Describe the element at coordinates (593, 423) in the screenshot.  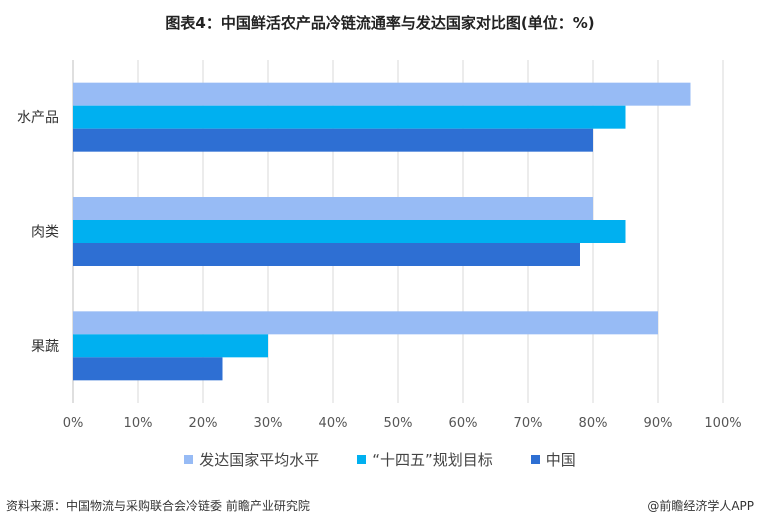
I see `x-tick-label: 80%` at that location.